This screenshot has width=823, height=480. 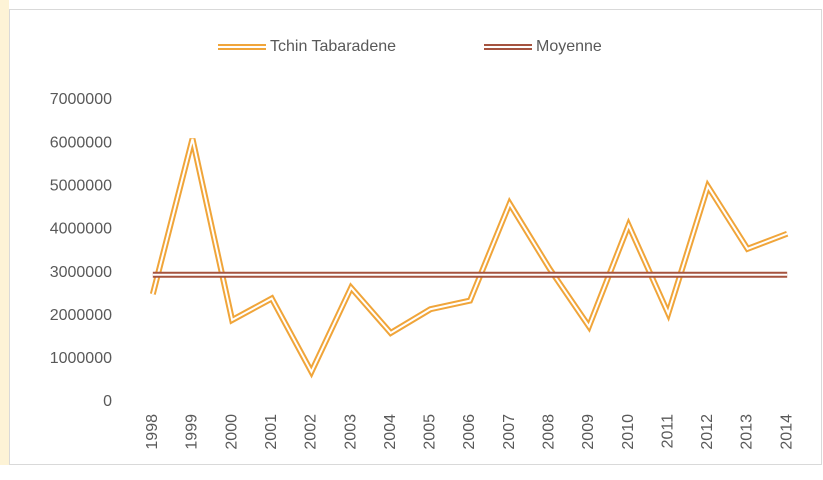 I want to click on legend-label: Moyenne, so click(x=569, y=46).